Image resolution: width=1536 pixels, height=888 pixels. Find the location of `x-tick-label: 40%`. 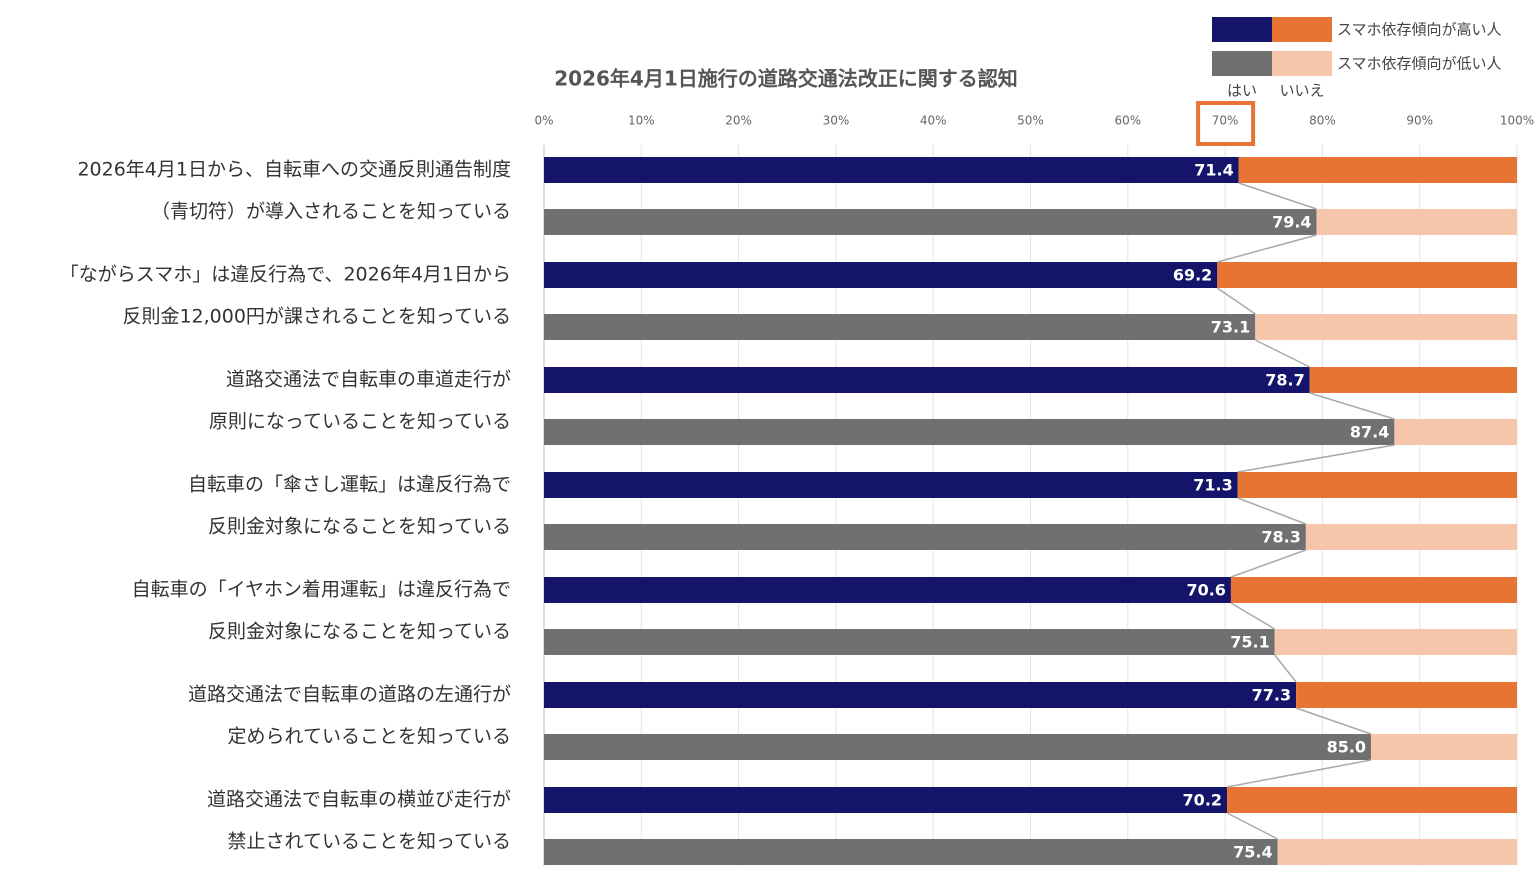

x-tick-label: 40% is located at coordinates (933, 121).